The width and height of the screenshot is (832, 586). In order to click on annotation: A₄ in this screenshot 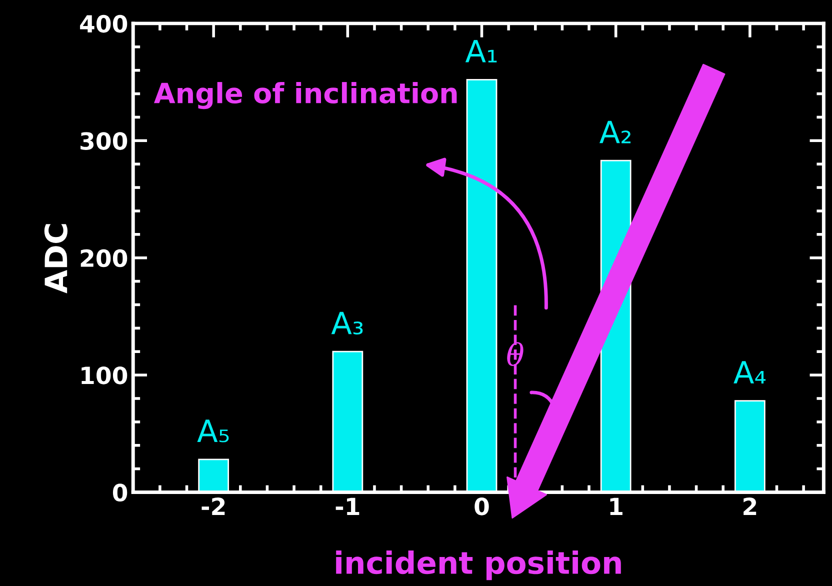, I will do `click(750, 372)`.